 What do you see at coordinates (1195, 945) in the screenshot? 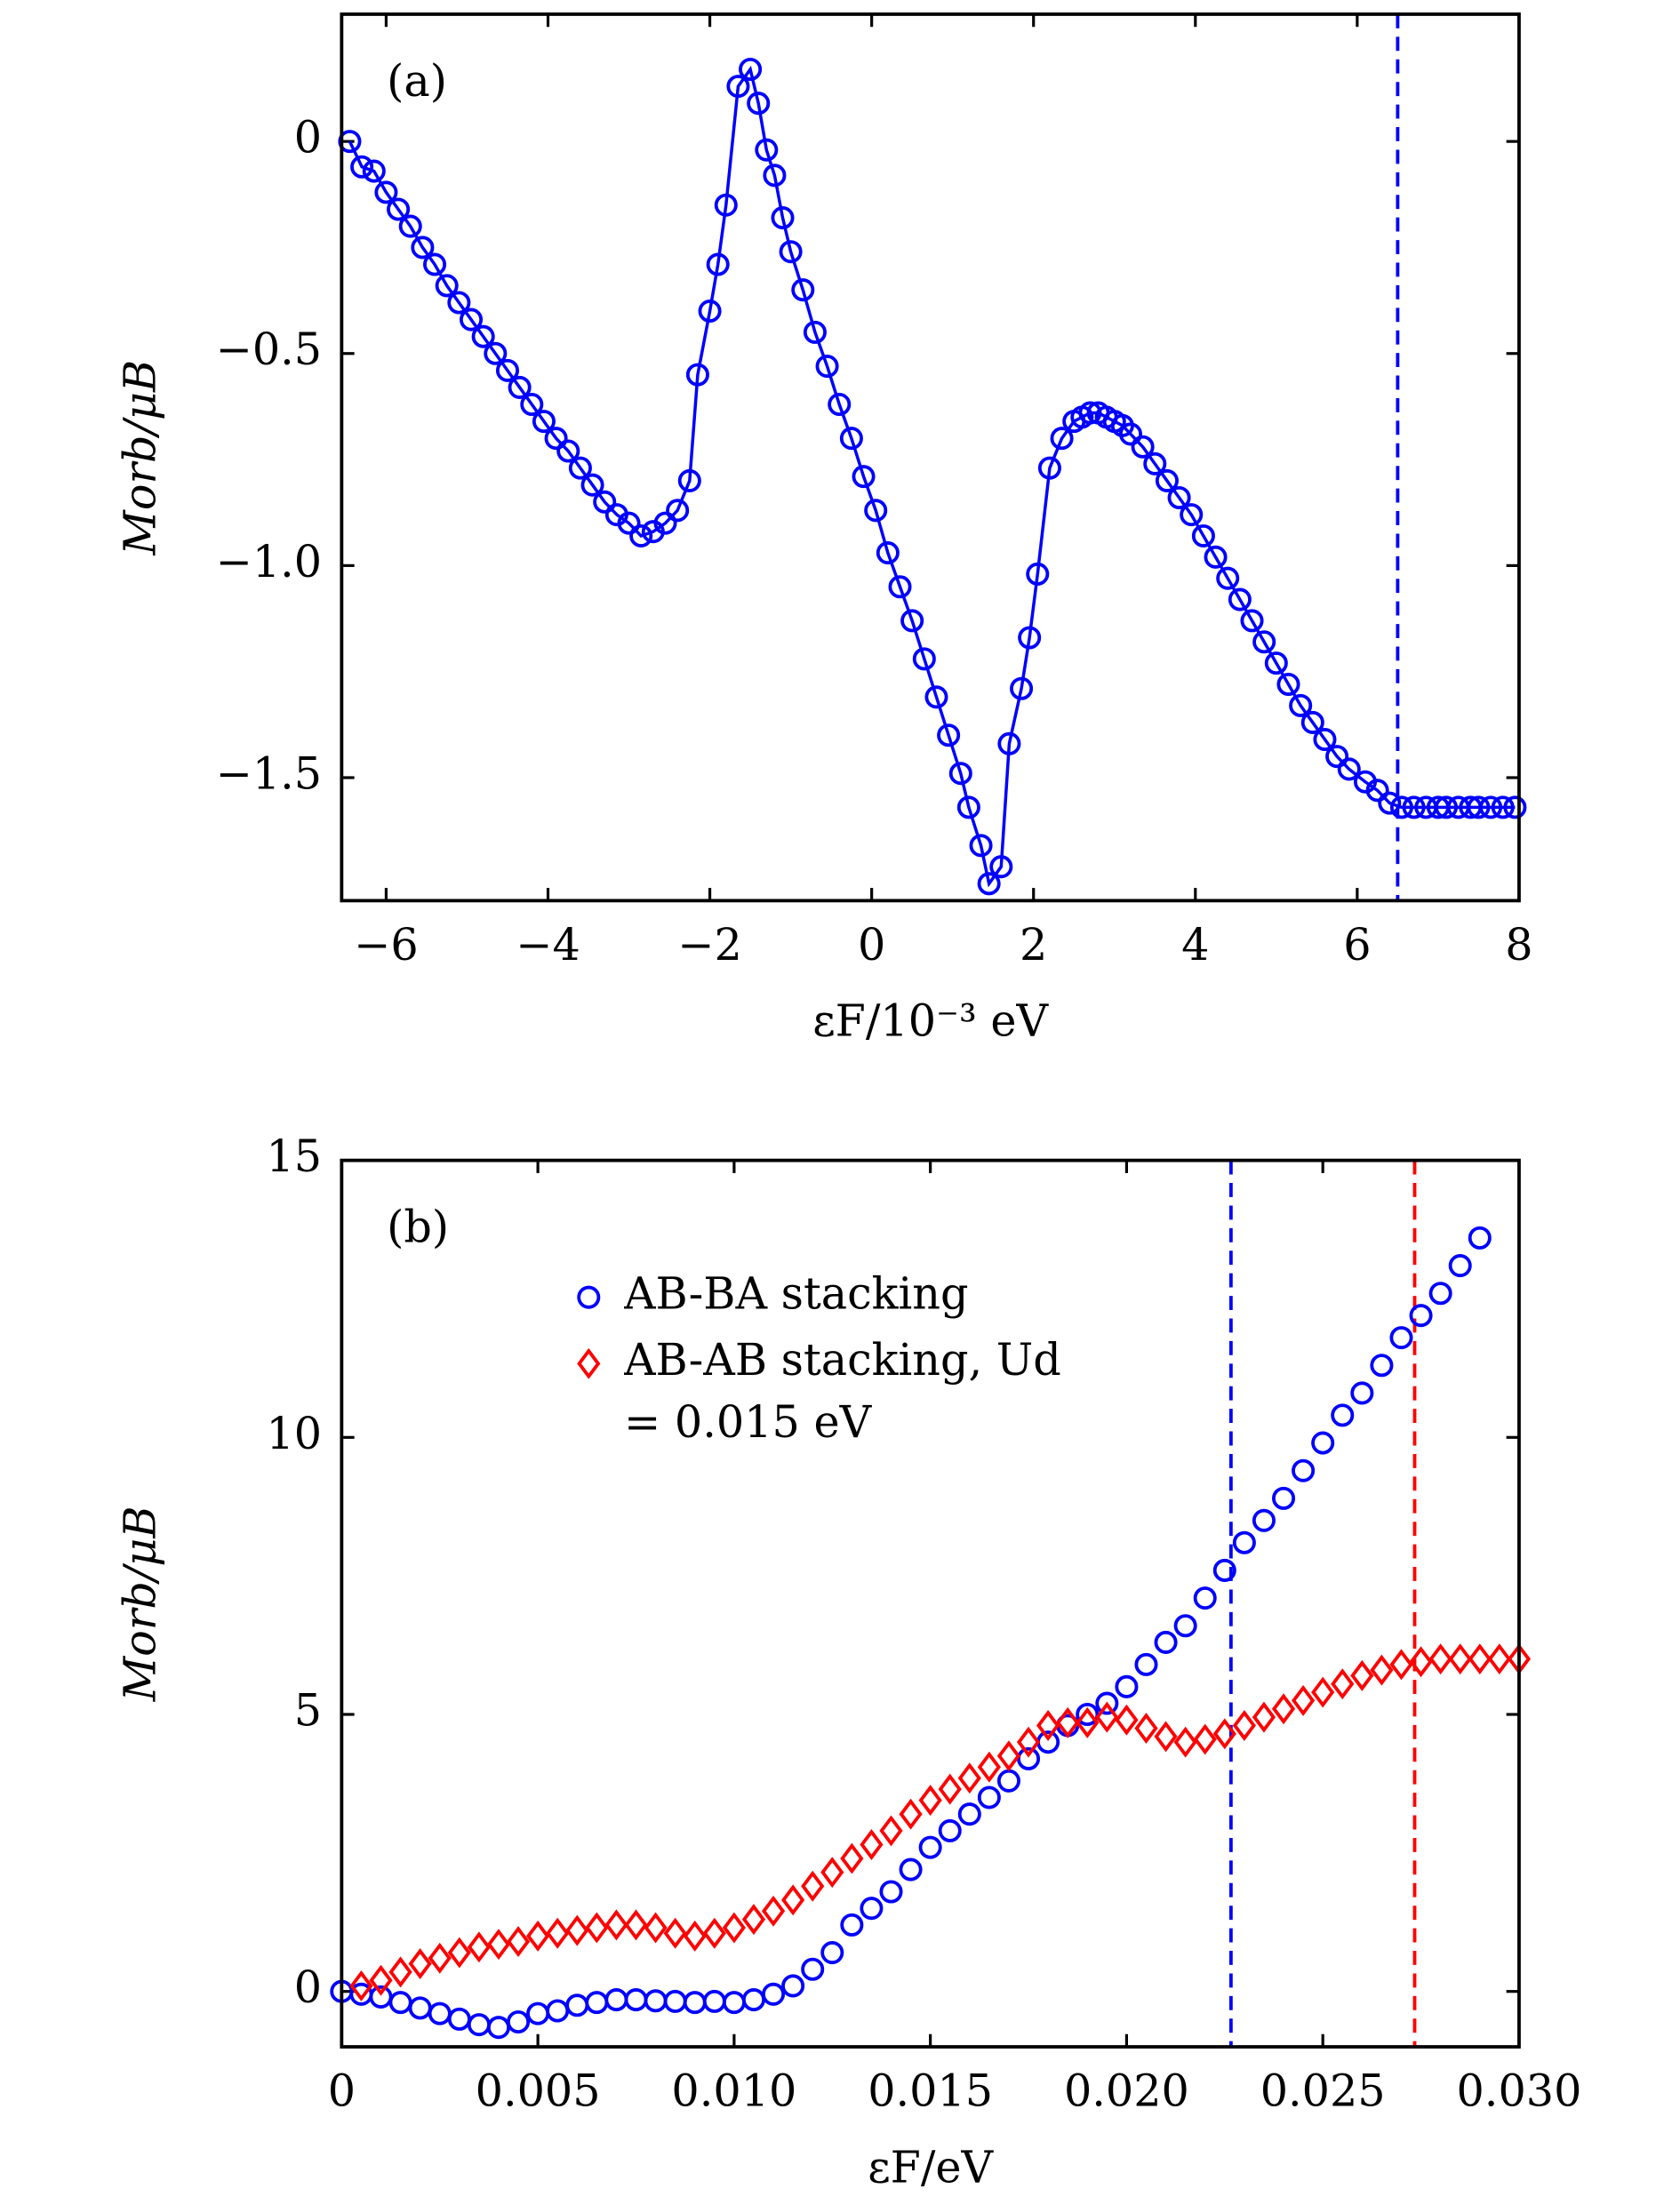
I see `x-tick-label: 4` at bounding box center [1195, 945].